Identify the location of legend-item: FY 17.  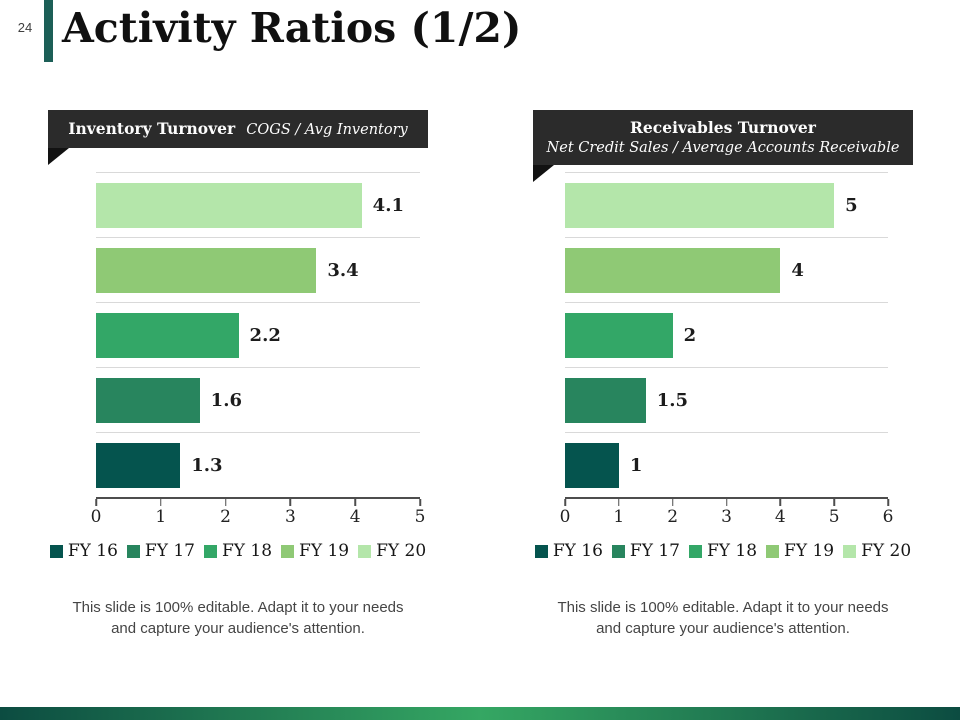
(160, 551).